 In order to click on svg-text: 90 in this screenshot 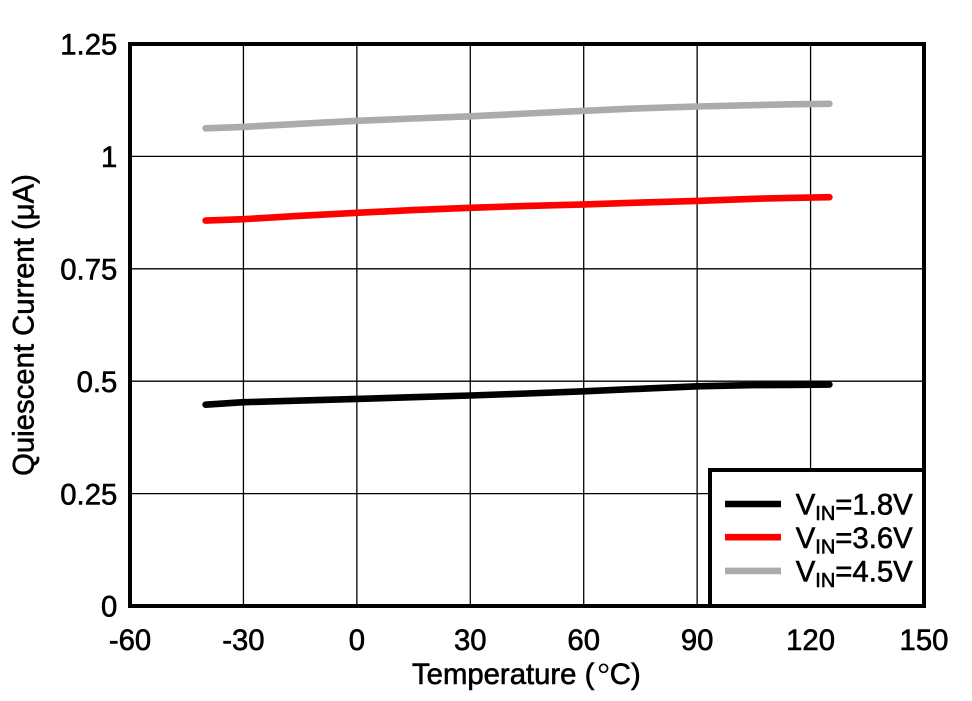, I will do `click(697, 640)`.